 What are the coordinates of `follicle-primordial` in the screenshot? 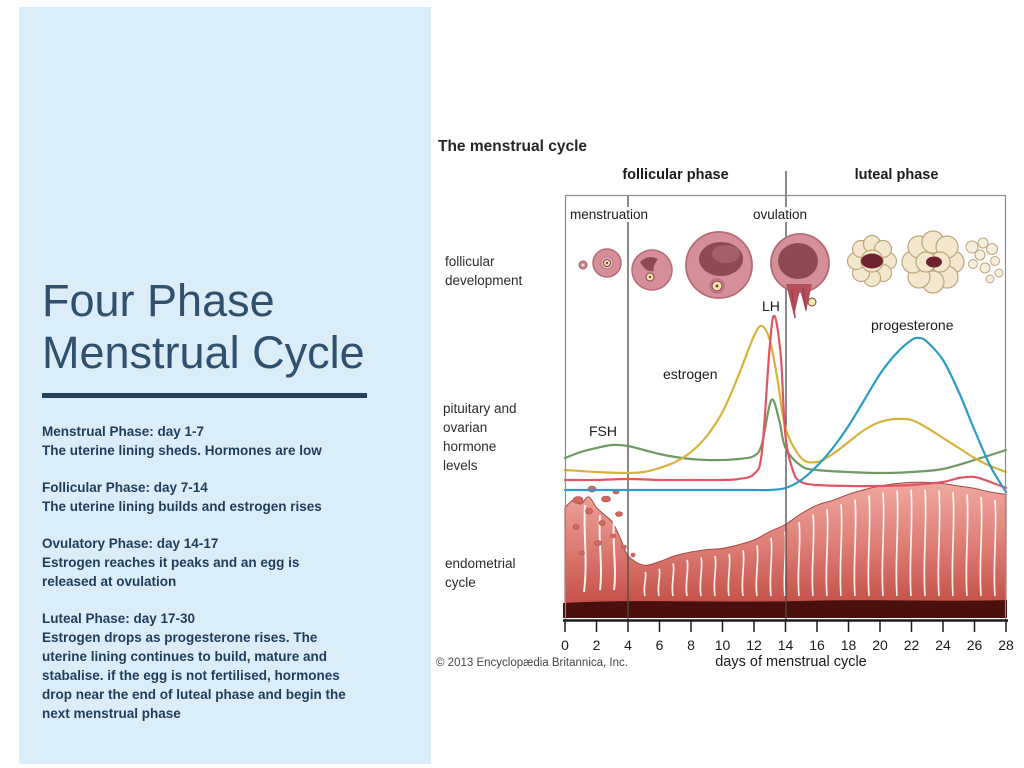 It's located at (583, 265).